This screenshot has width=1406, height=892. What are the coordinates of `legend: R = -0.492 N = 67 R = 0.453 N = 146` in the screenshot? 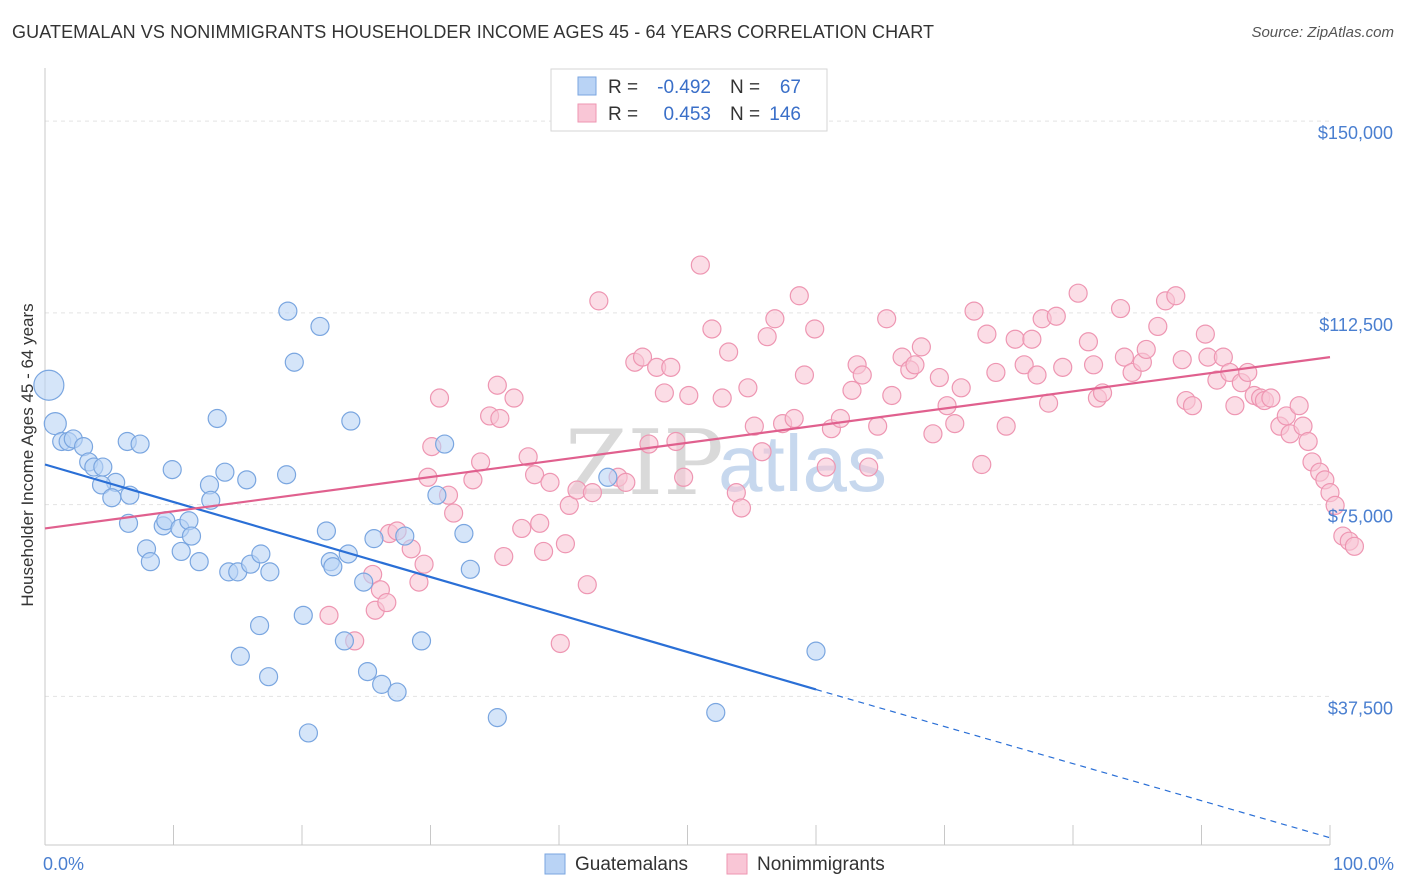 It's located at (689, 100).